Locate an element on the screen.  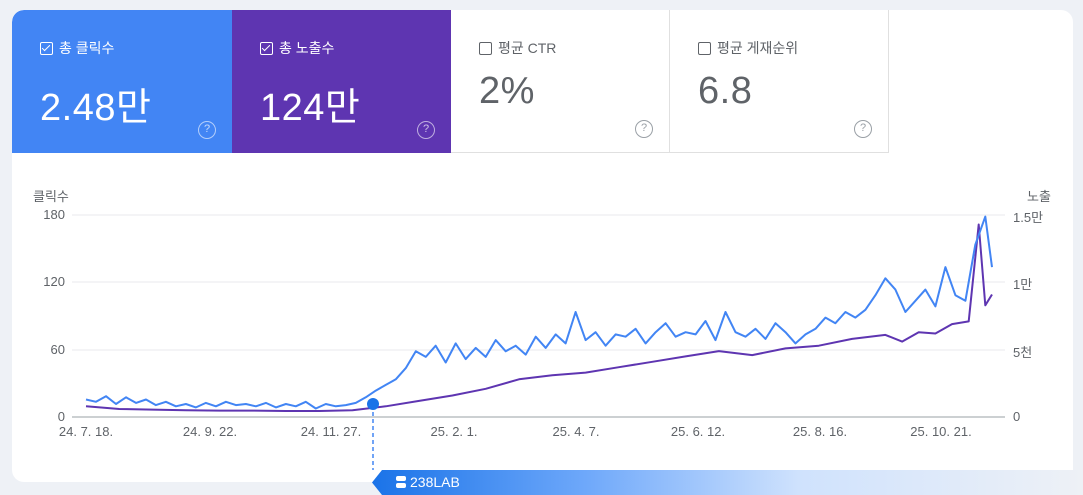
x-tick: 25. 4. 7. is located at coordinates (576, 431).